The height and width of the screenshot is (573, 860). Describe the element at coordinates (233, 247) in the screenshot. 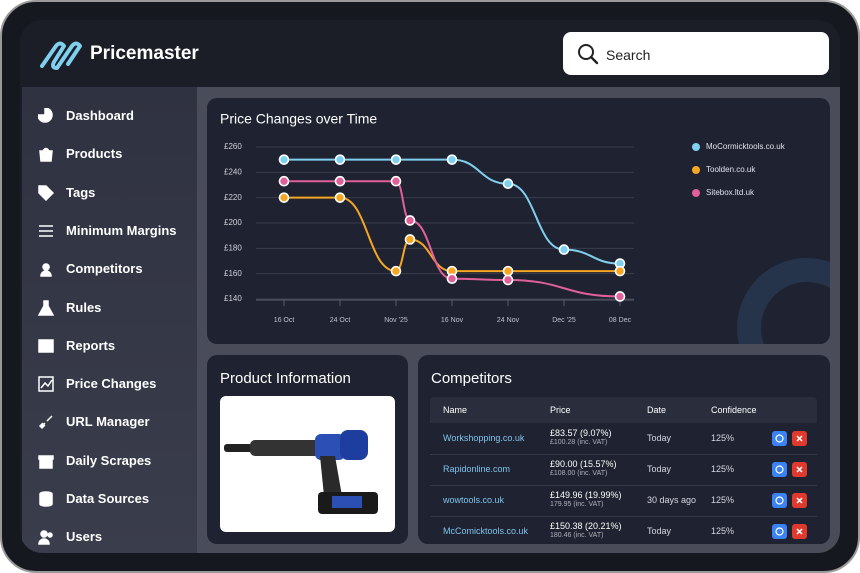

I see `y-tick-label: £180` at that location.